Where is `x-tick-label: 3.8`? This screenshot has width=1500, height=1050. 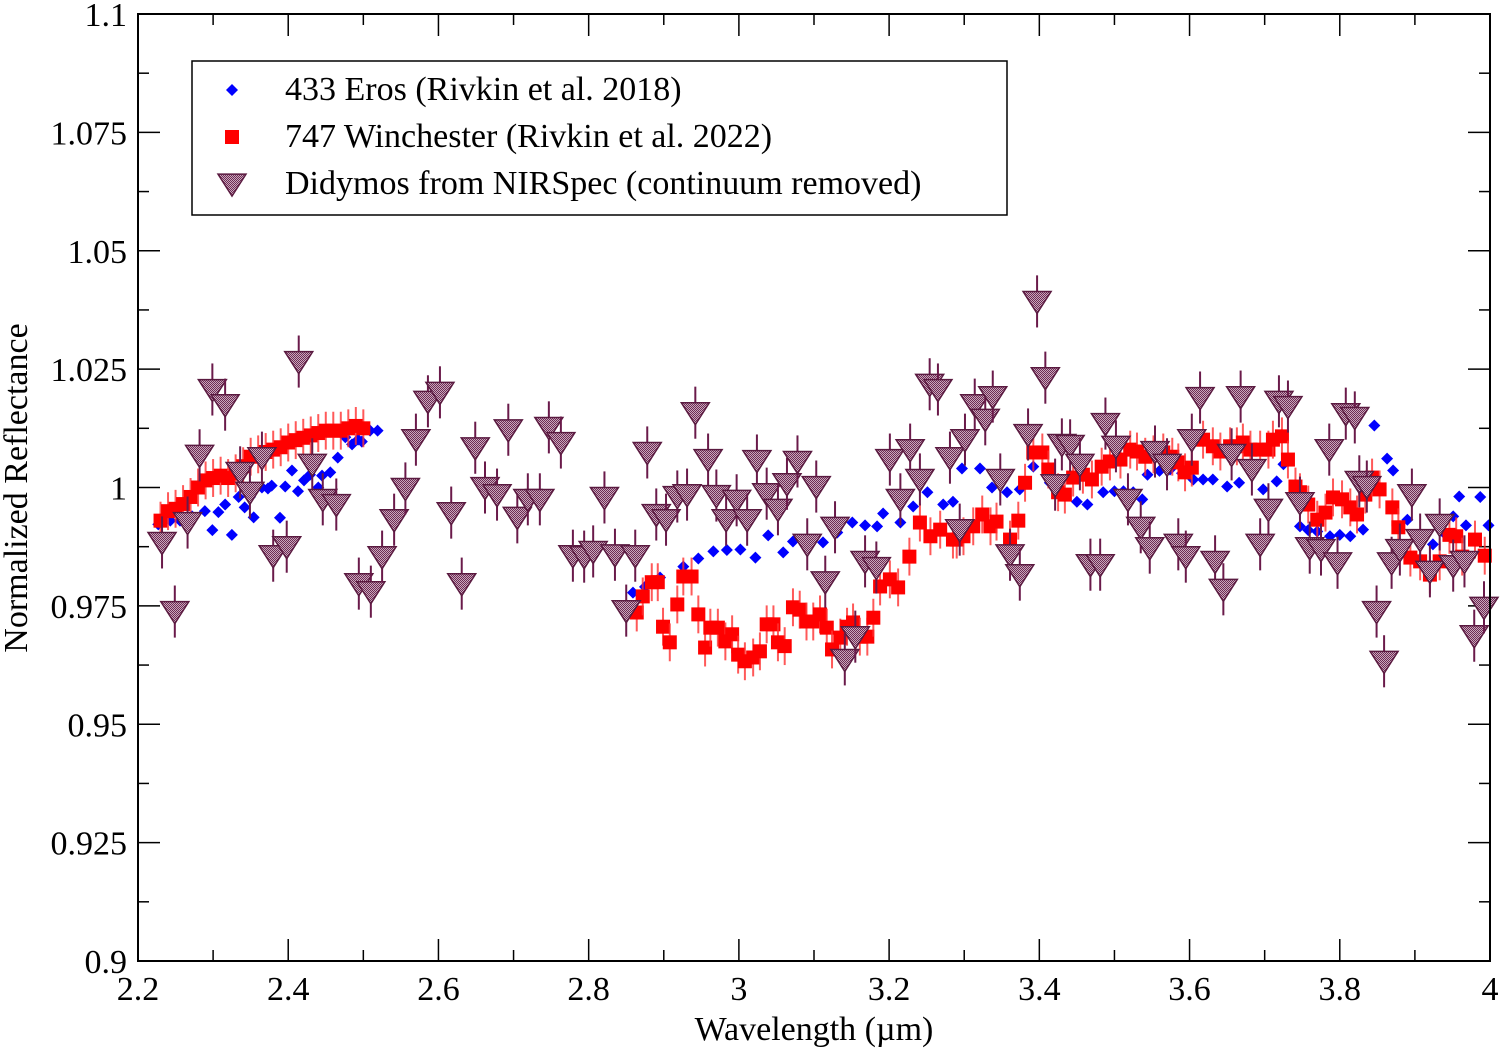 x-tick-label: 3.8 is located at coordinates (1340, 989).